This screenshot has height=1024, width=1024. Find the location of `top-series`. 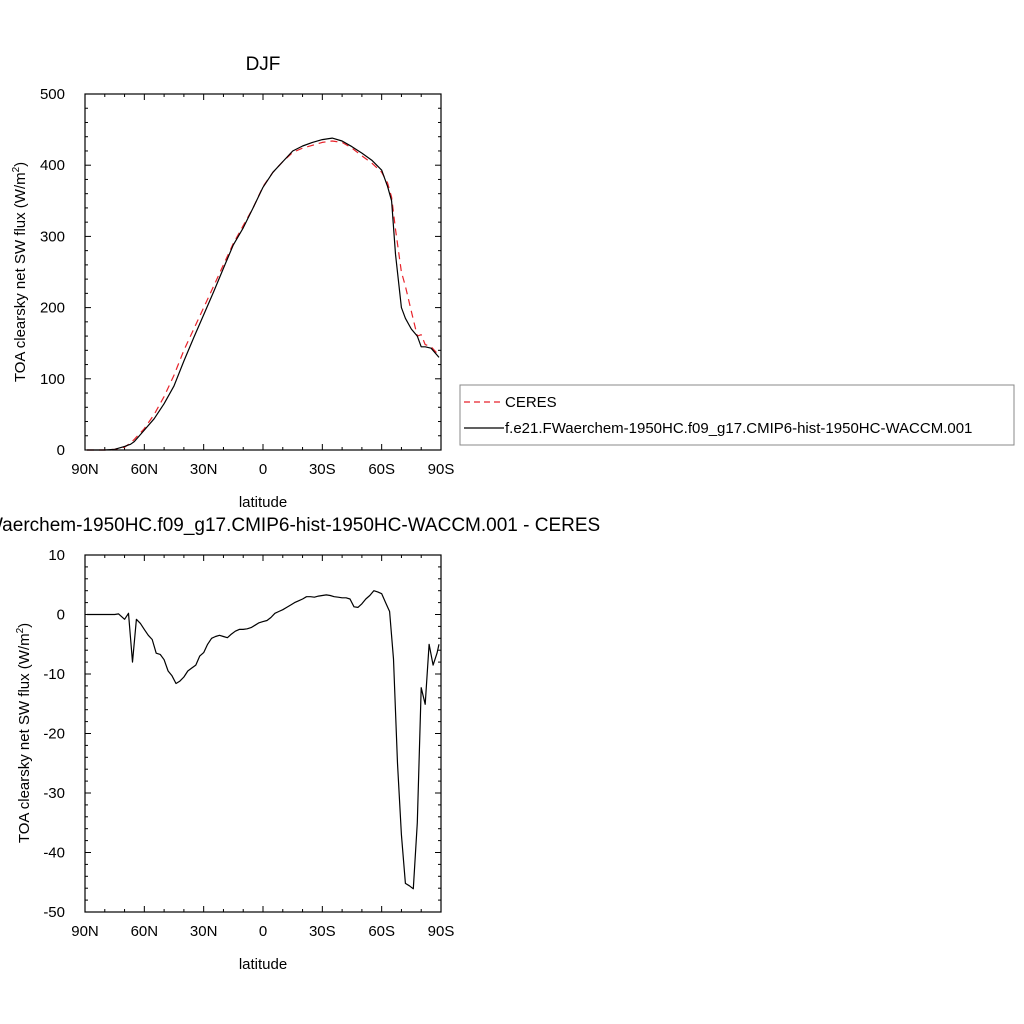

top-series is located at coordinates (263, 294).